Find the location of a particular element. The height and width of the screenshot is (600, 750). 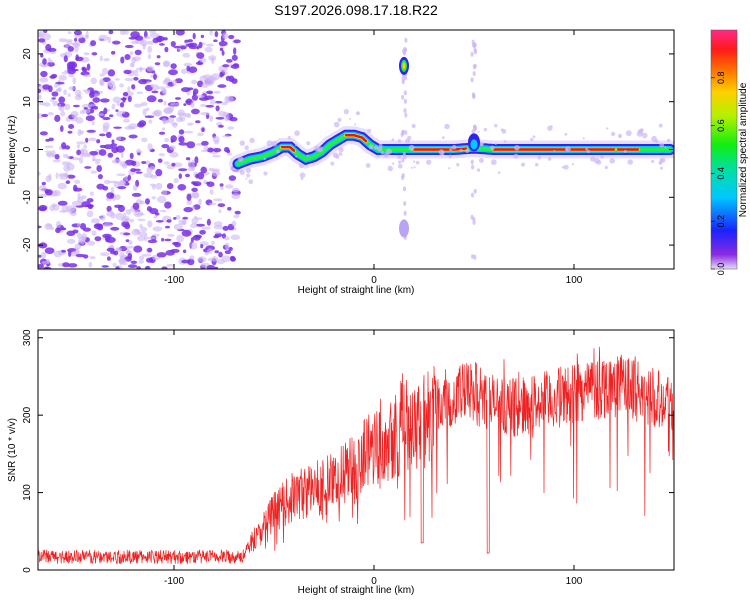

ridge-core-hot is located at coordinates (440, 149).